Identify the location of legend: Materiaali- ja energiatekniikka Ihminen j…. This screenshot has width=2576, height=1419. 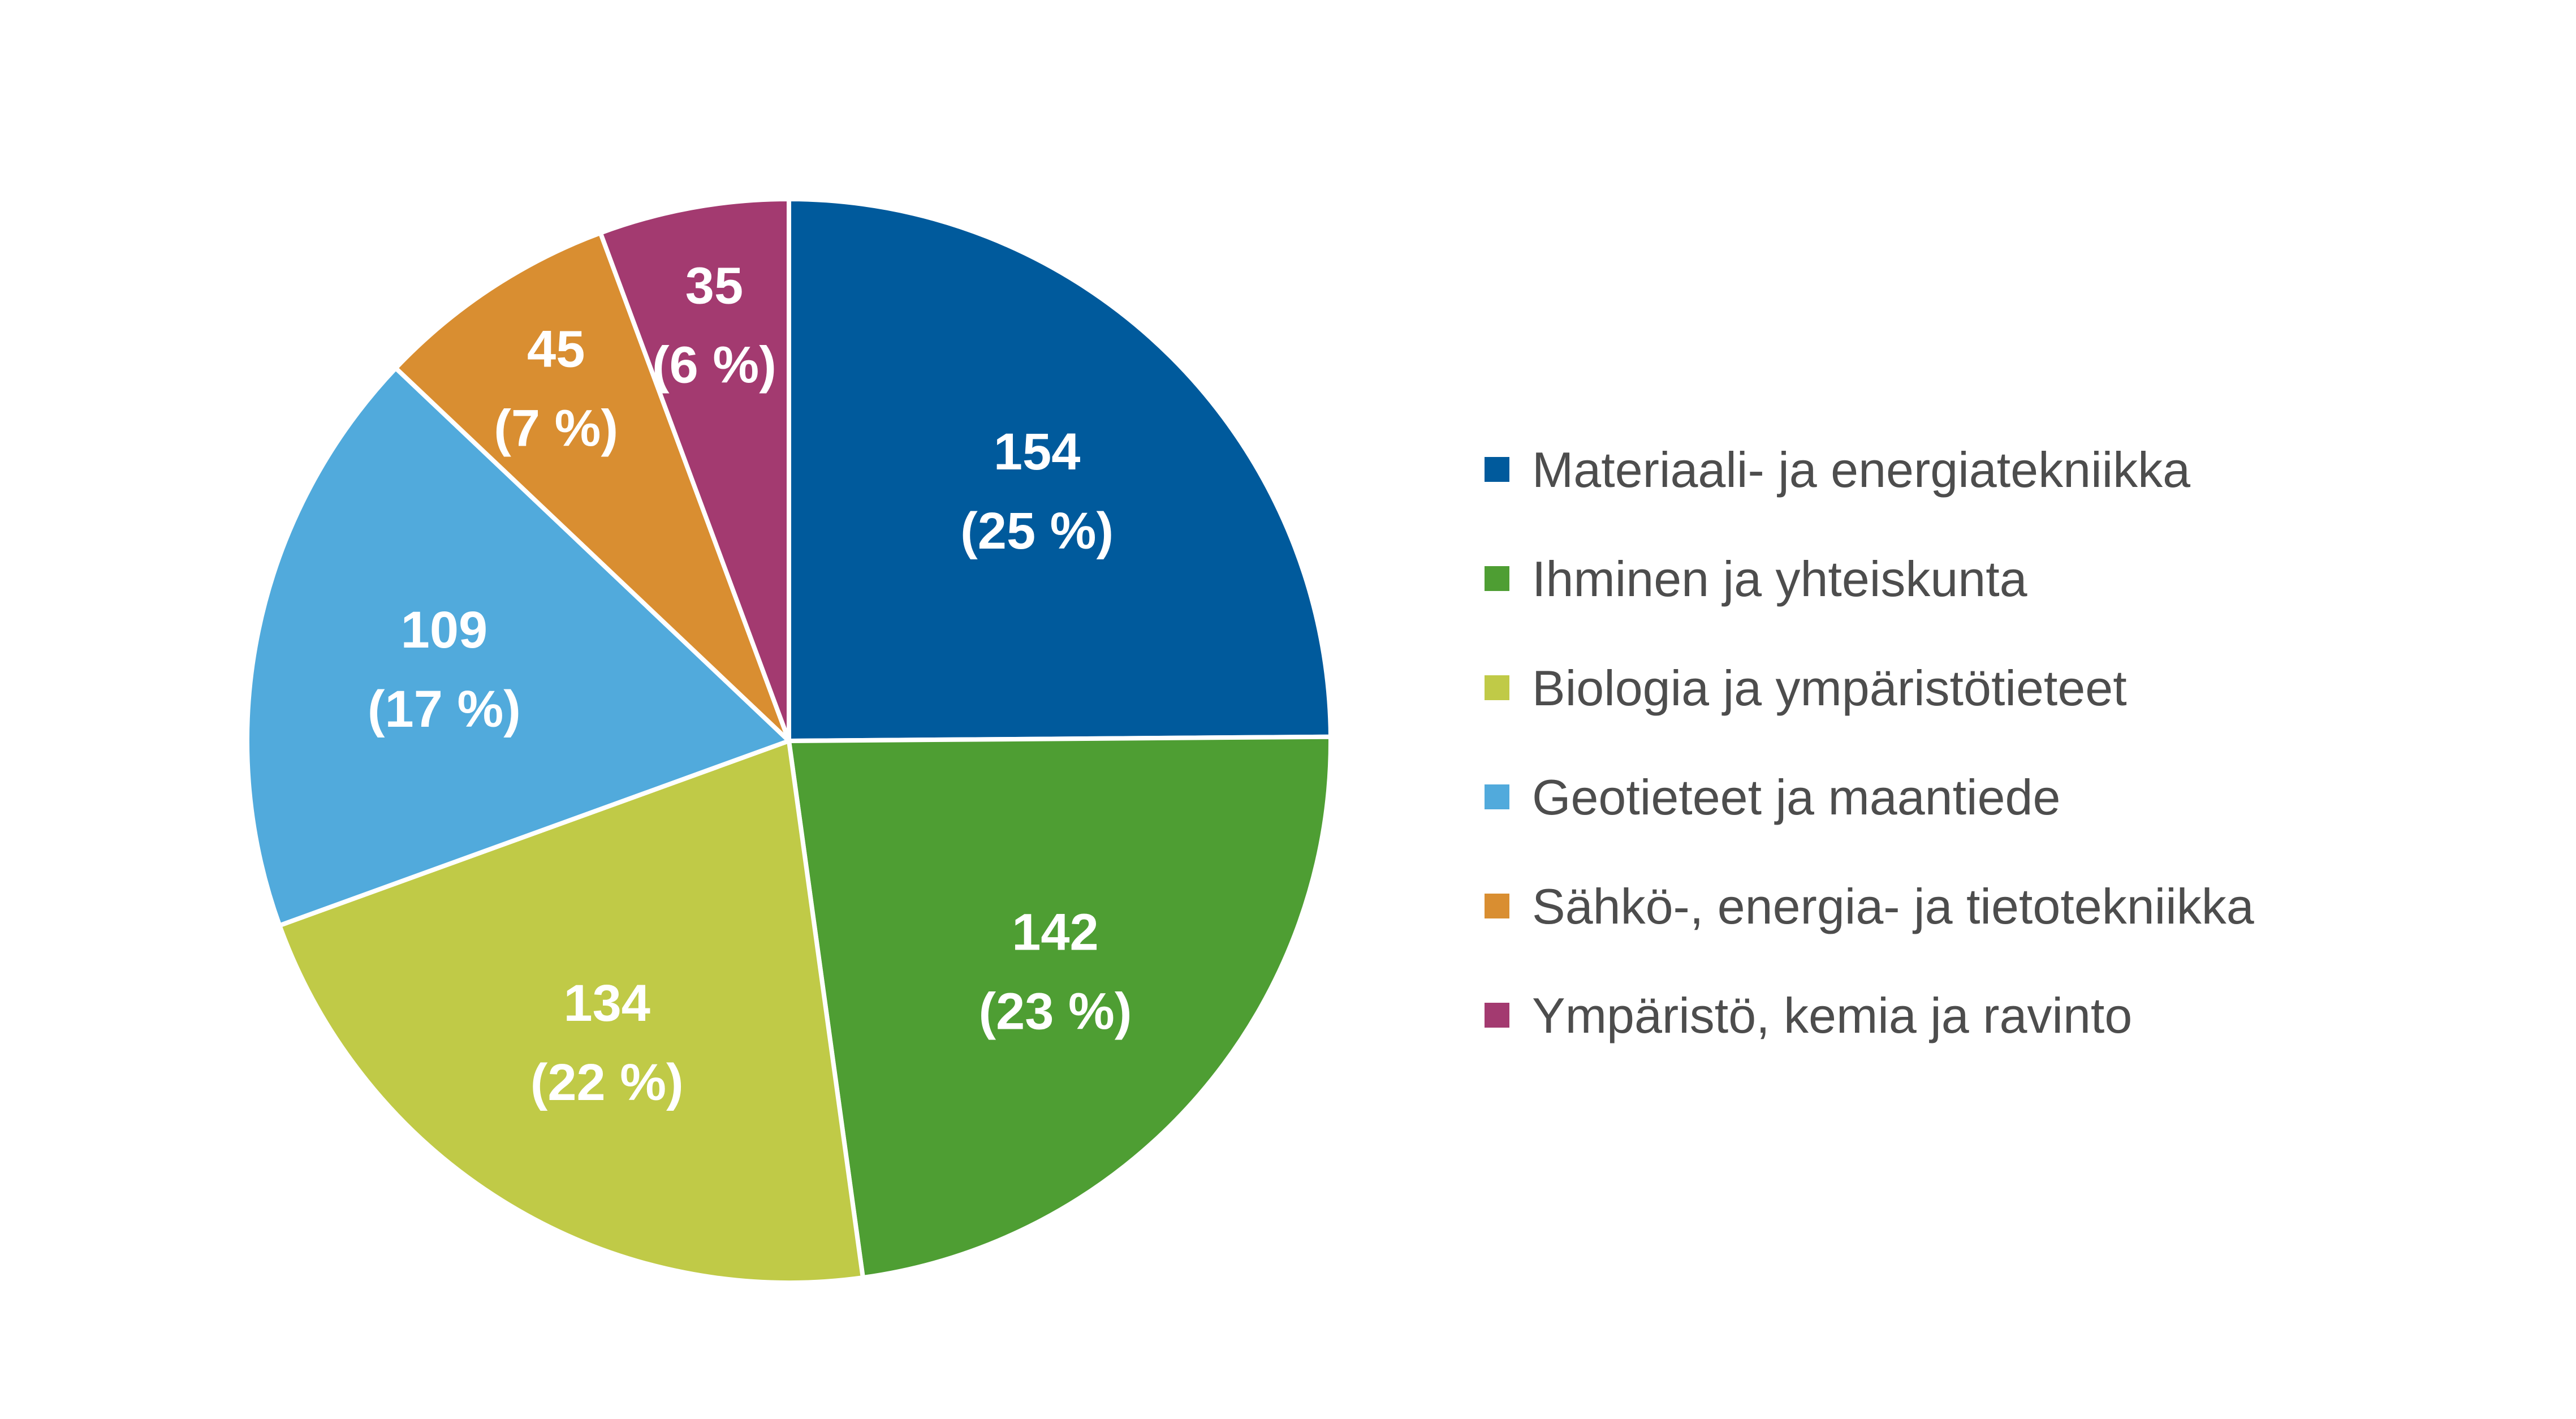
(1869, 742).